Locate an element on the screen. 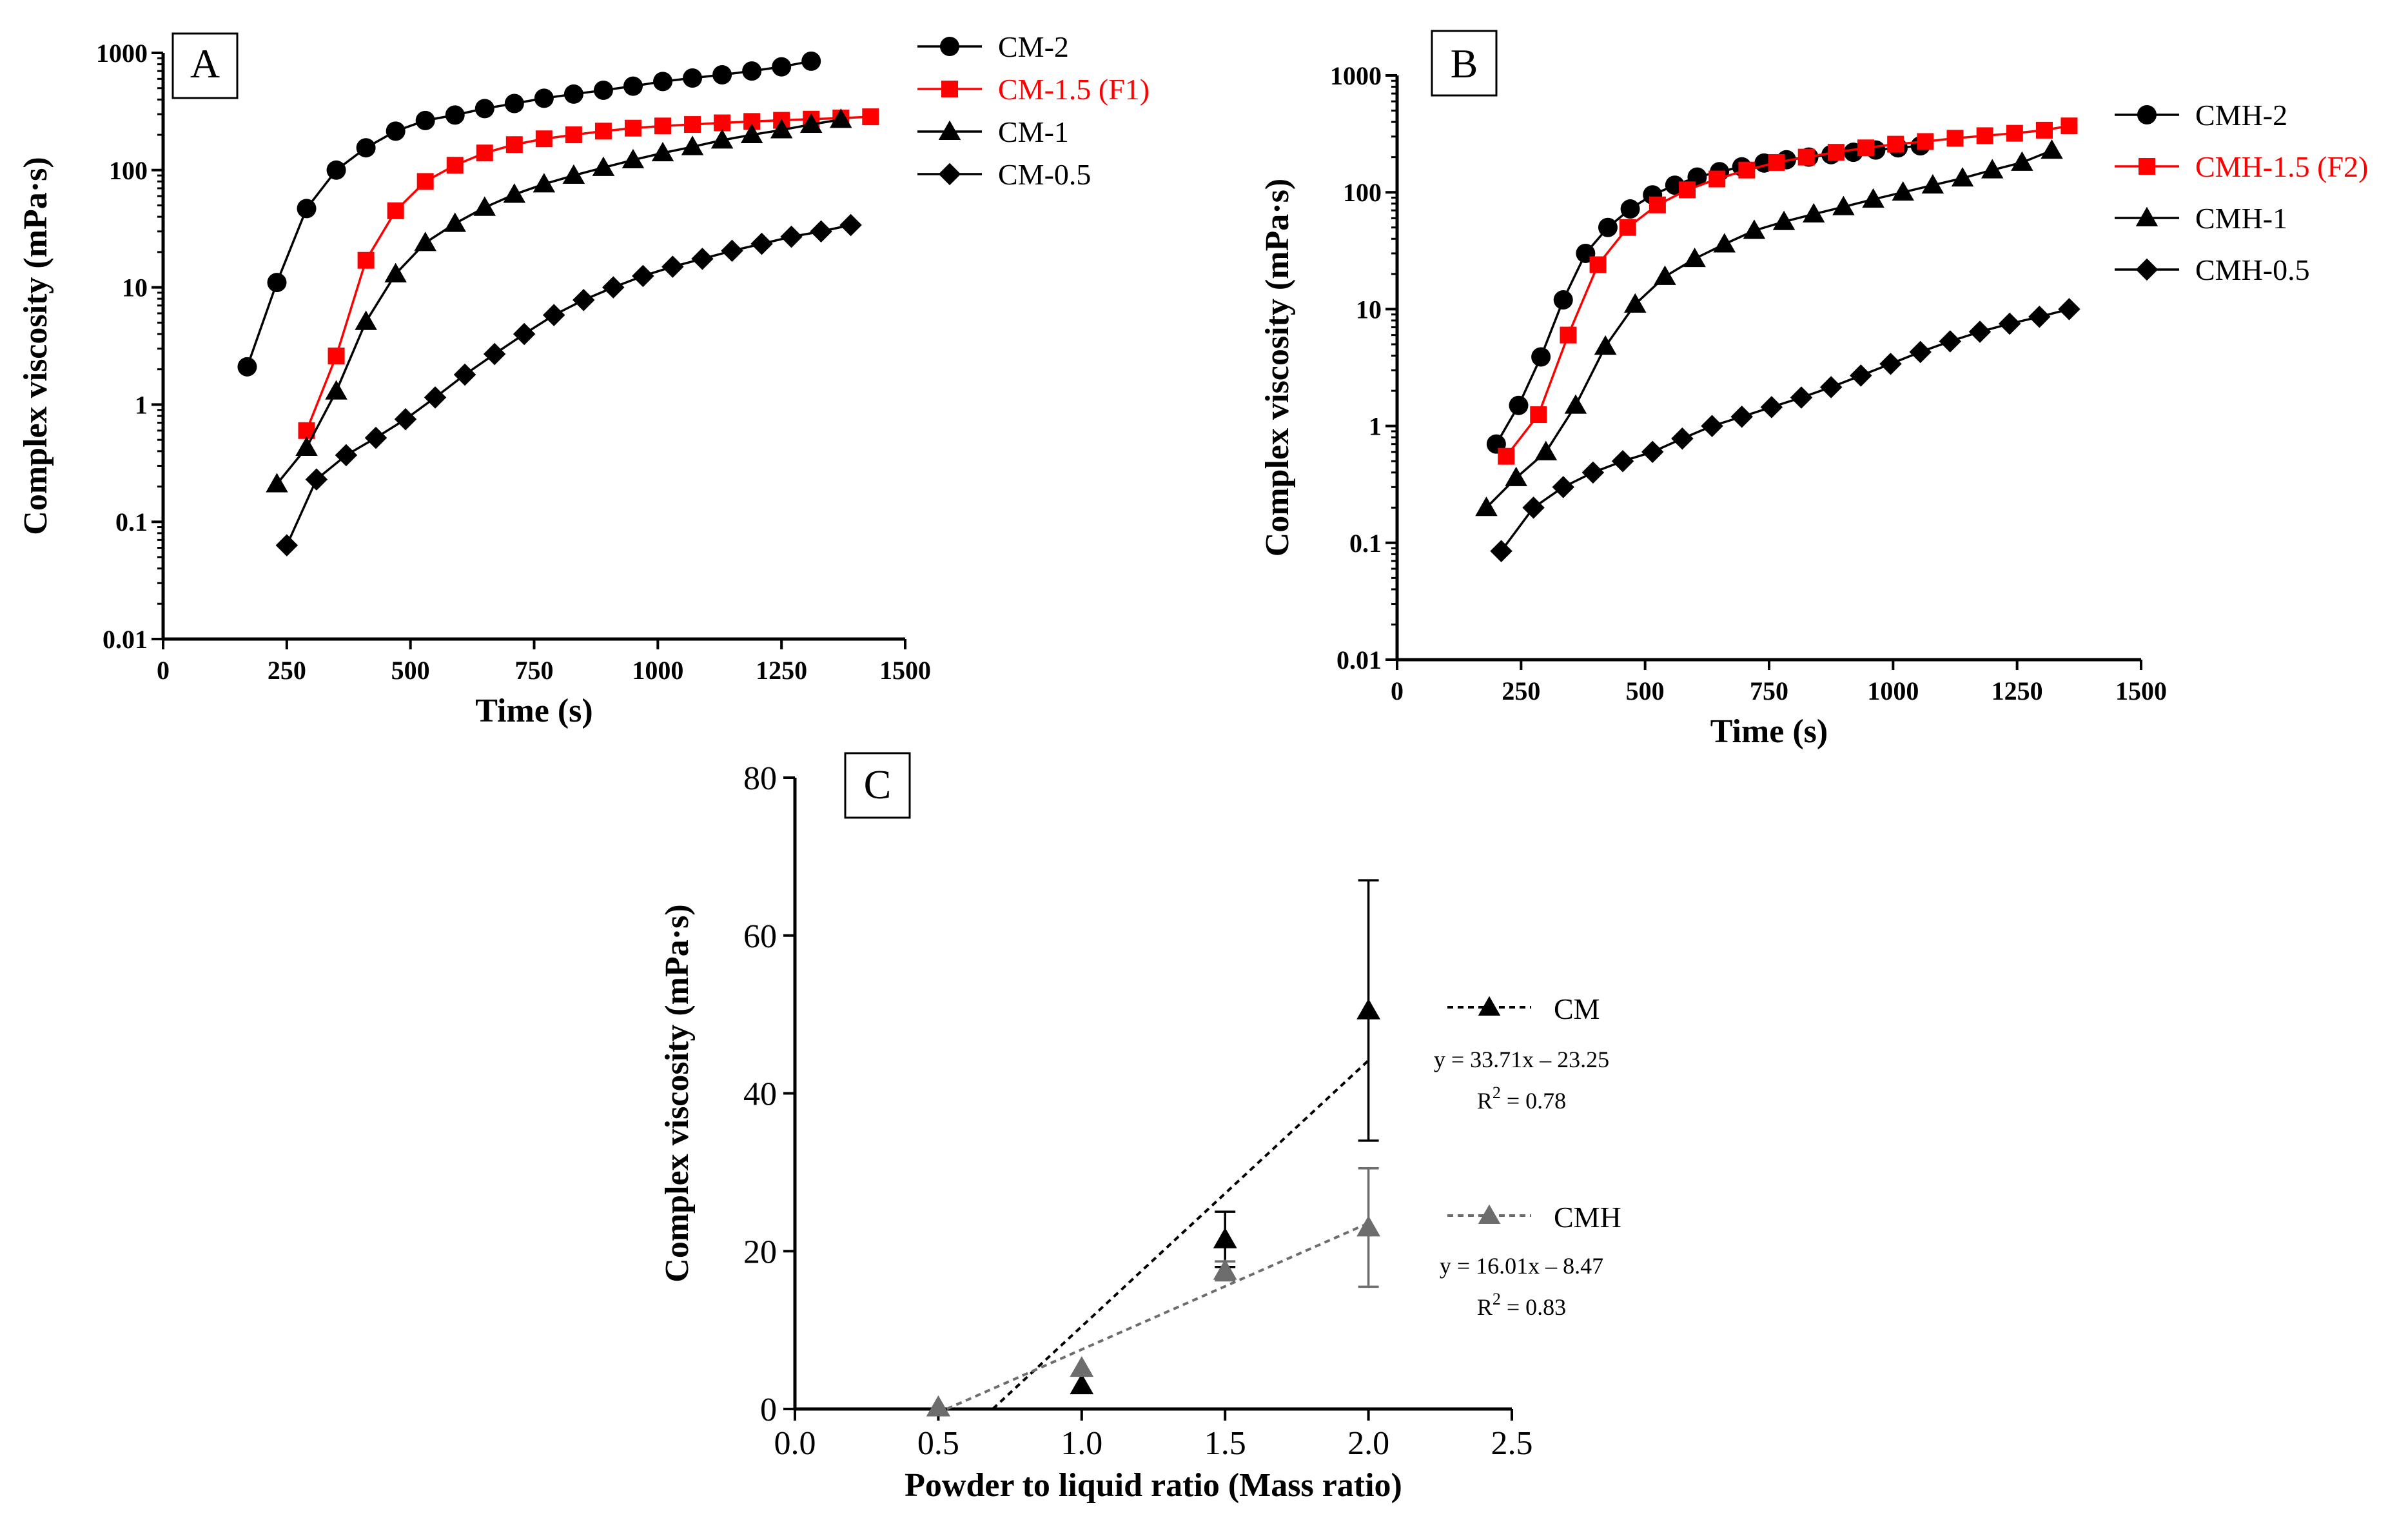 The image size is (2408, 1527). y-tick-label: 1 is located at coordinates (141, 404).